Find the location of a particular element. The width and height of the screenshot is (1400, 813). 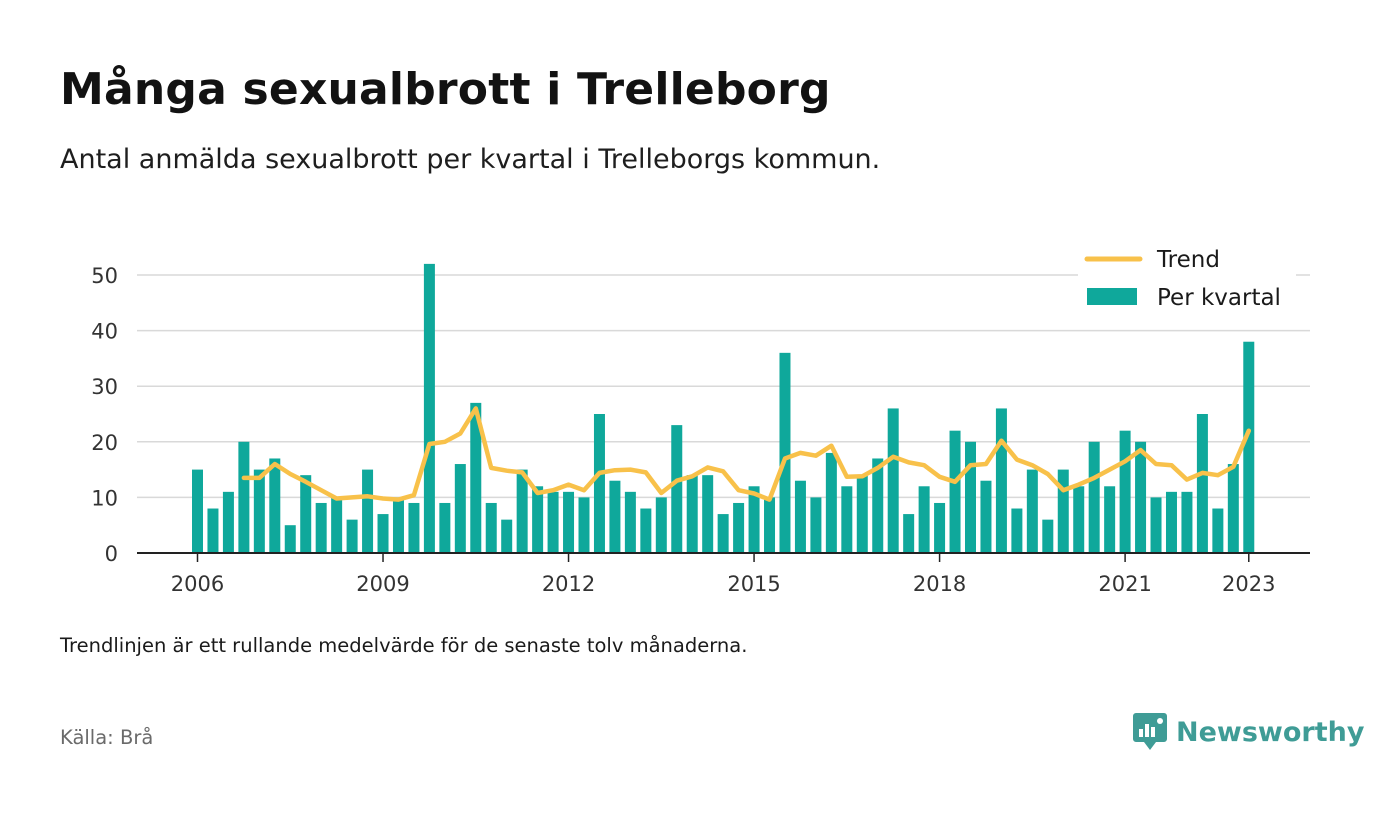

legend-background is located at coordinates (1187, 281).